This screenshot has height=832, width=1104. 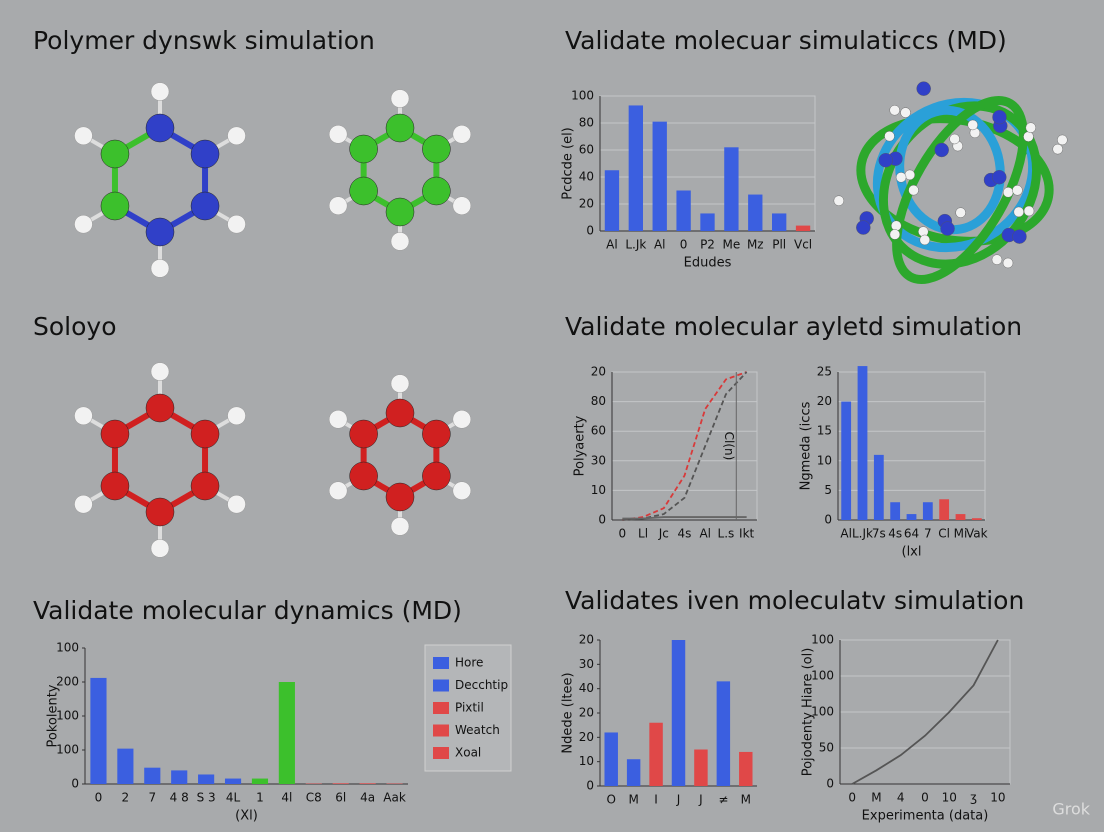 What do you see at coordinates (960, 190) in the screenshot?
I see `ribbon` at bounding box center [960, 190].